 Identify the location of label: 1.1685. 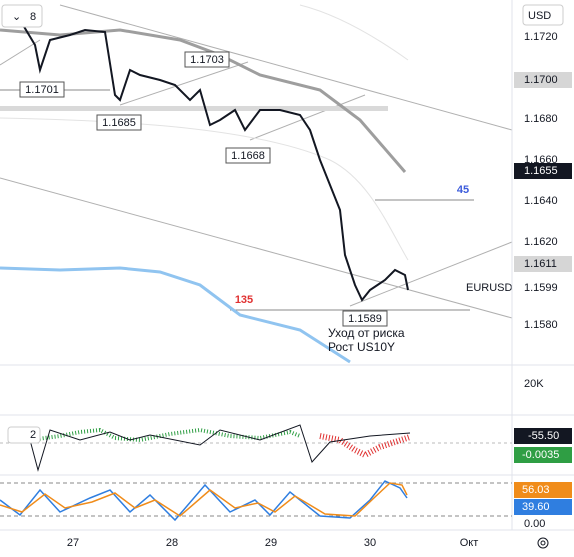
(119, 123).